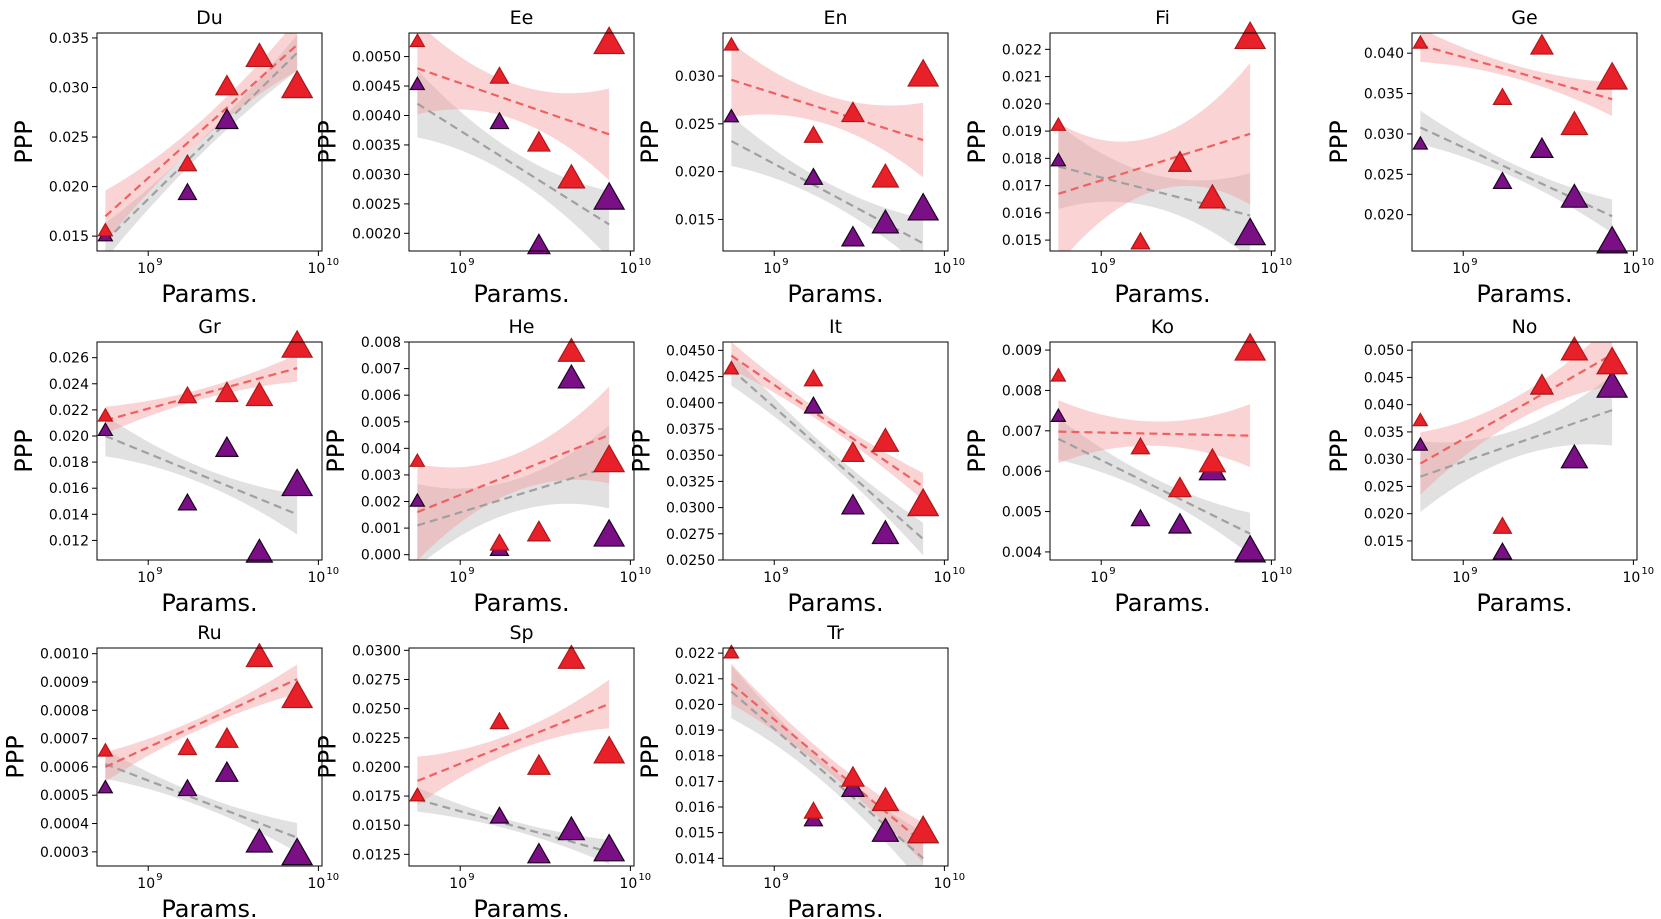  I want to click on panel-title: Fi, so click(1162, 18).